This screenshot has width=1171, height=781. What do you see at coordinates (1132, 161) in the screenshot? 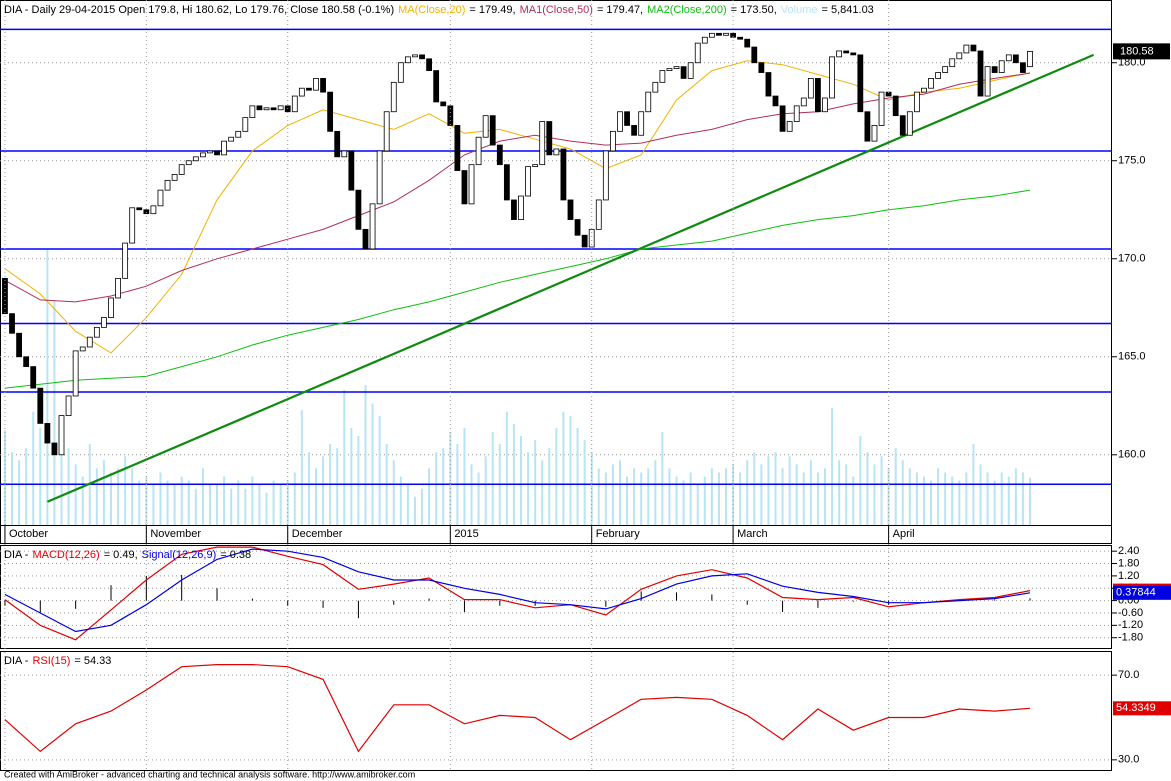
I see `y-tick-label: 175.0` at bounding box center [1132, 161].